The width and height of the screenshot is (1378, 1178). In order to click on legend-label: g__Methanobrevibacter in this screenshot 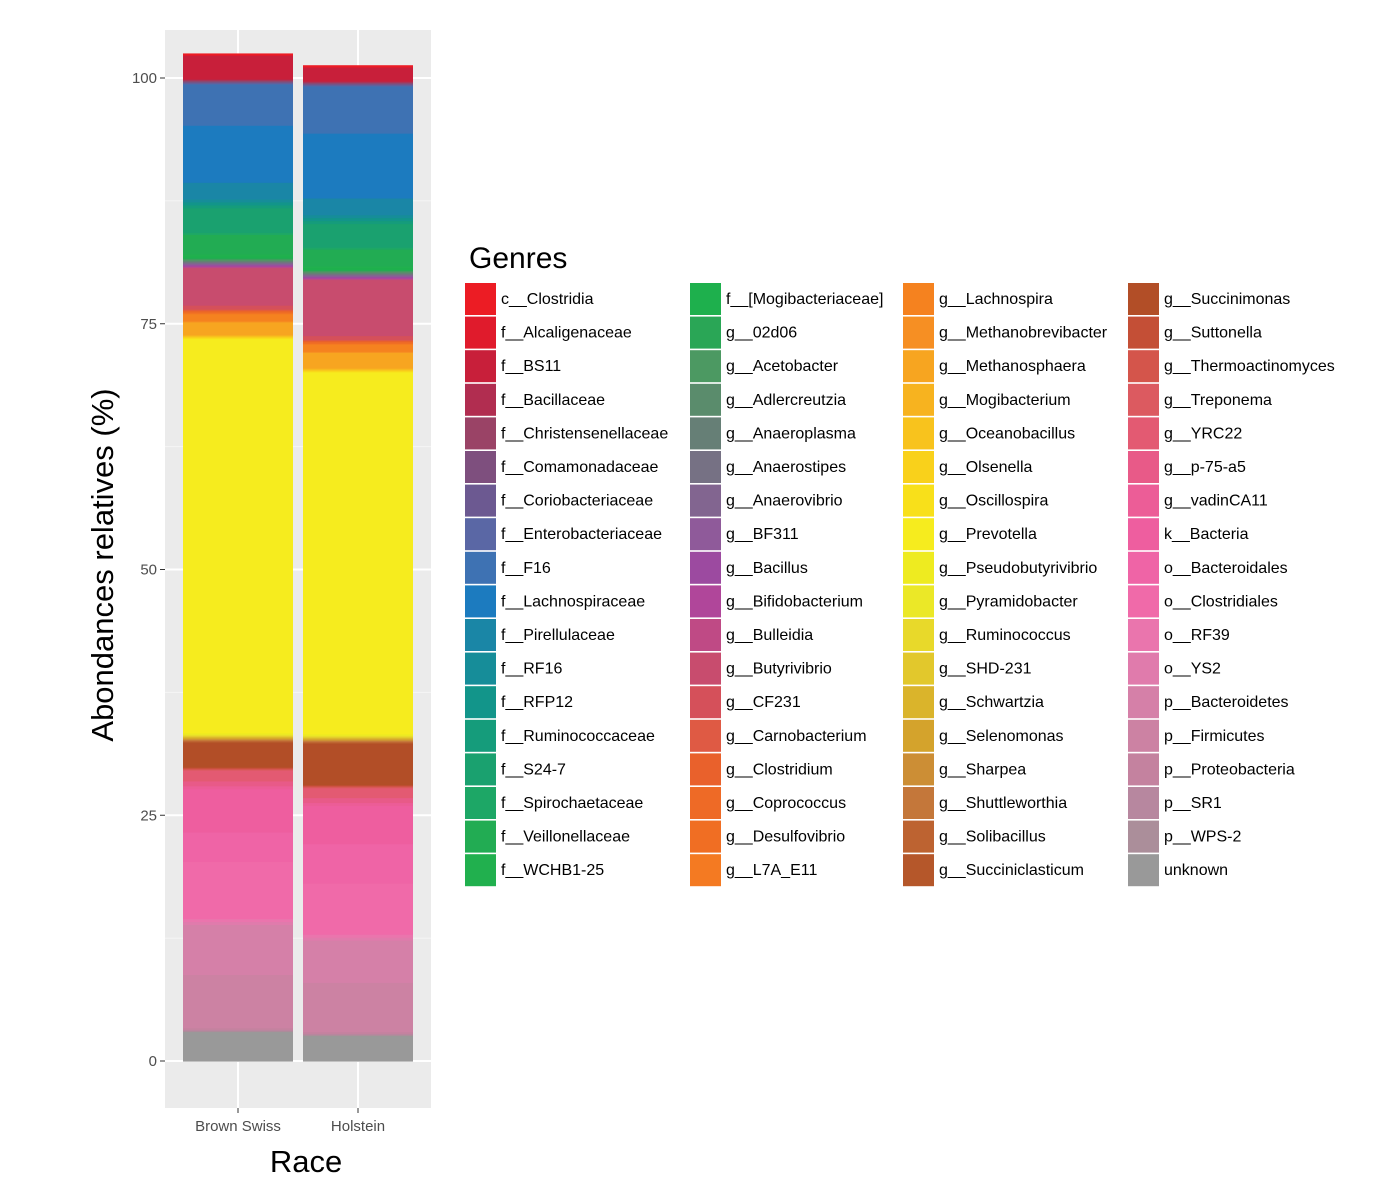, I will do `click(1023, 333)`.